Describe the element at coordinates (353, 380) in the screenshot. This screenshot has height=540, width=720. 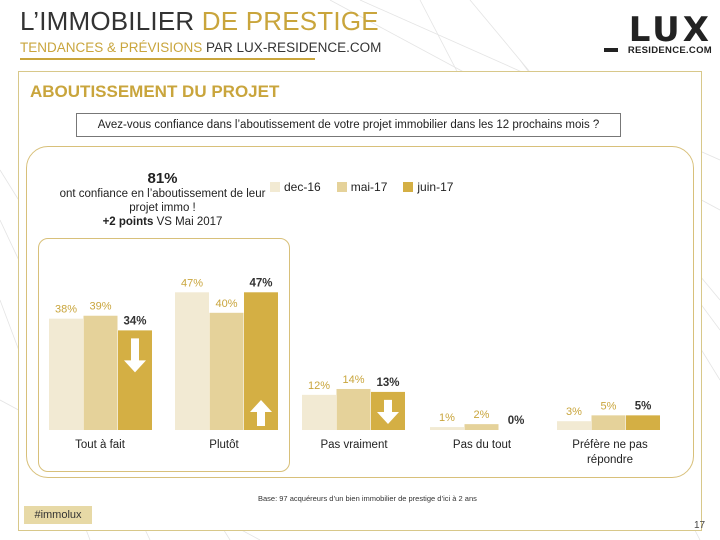
I see `data-label-mai-17-2: 14%` at that location.